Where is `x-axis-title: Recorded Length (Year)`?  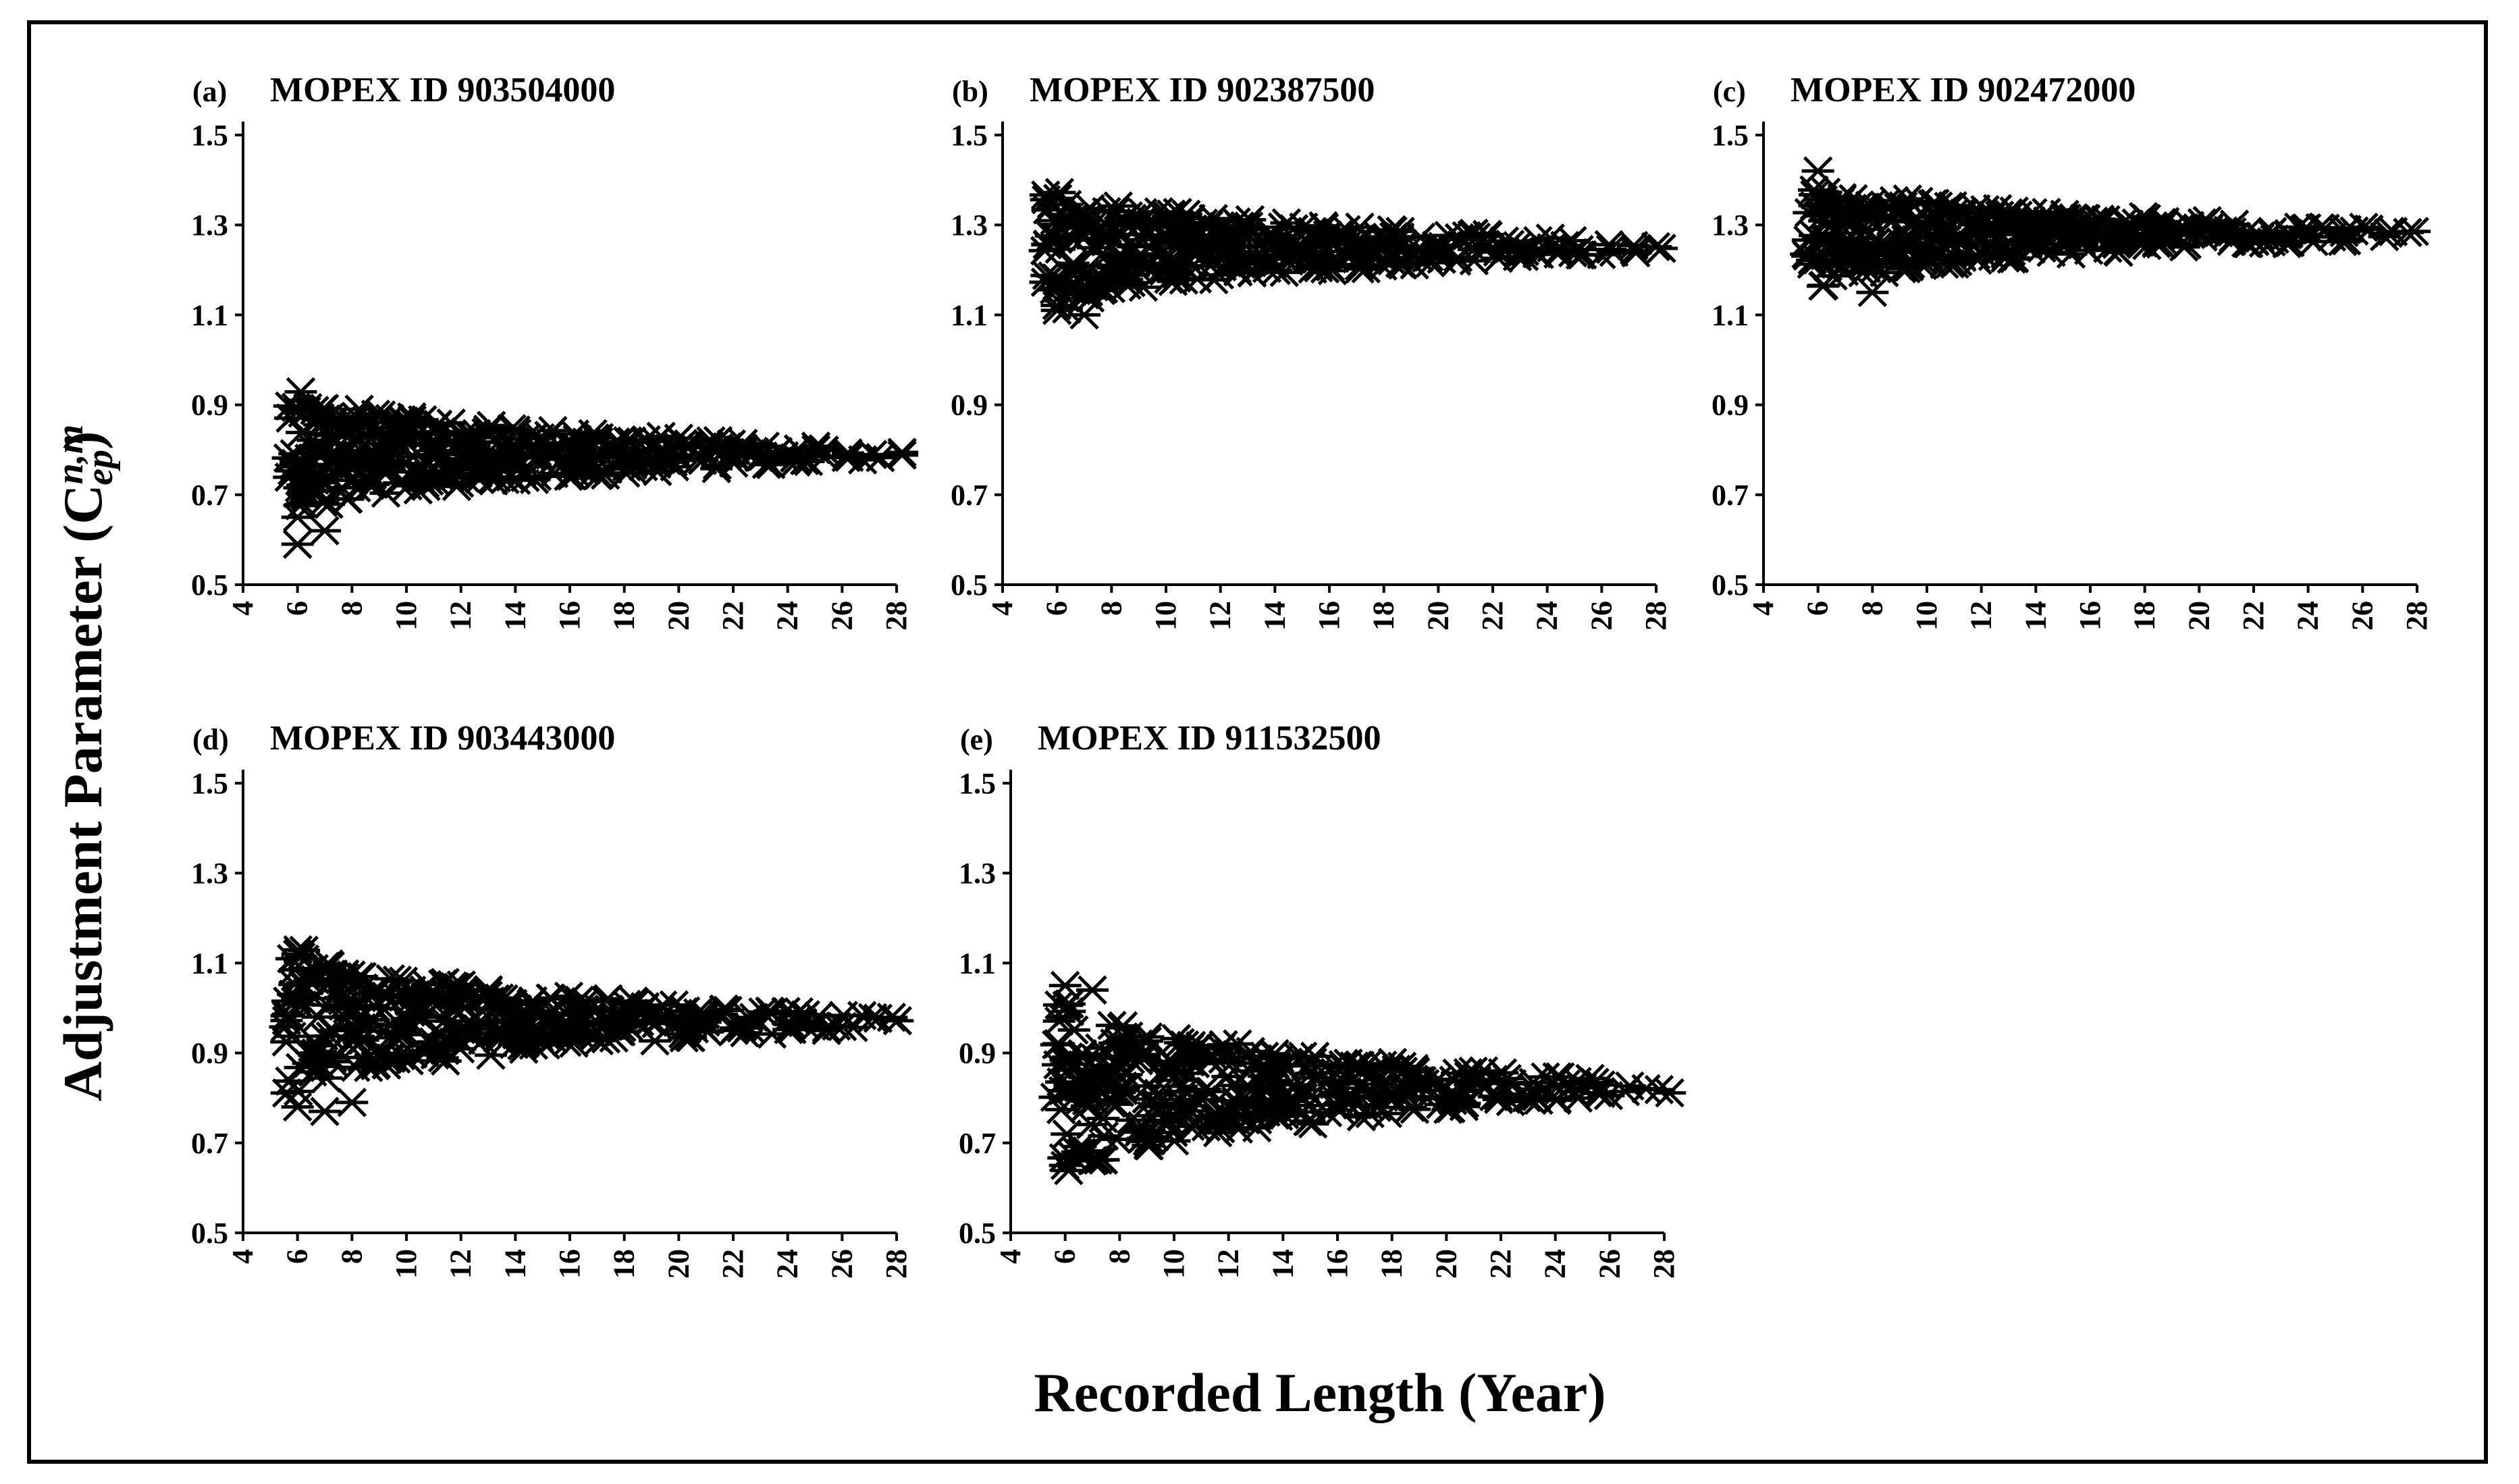 x-axis-title: Recorded Length (Year) is located at coordinates (1320, 1392).